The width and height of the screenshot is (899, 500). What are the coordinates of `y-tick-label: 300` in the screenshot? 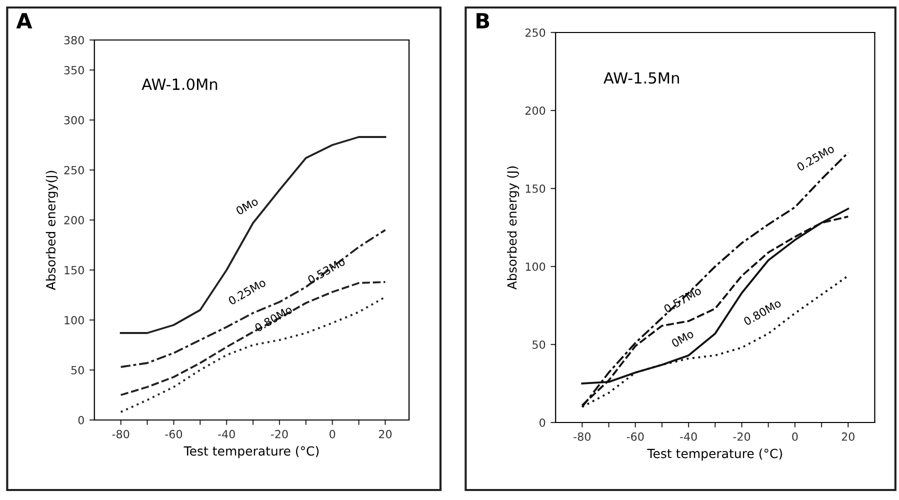 It's located at (74, 120).